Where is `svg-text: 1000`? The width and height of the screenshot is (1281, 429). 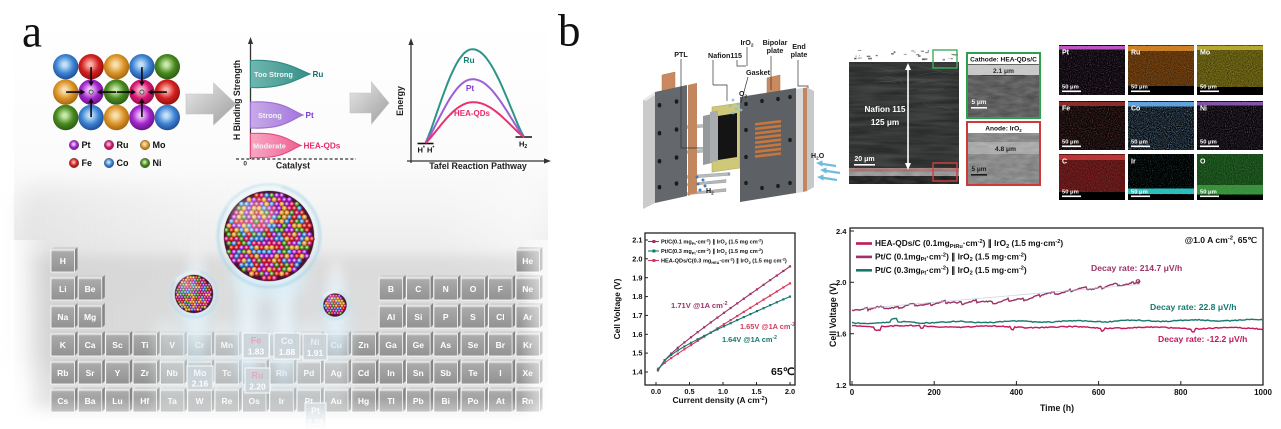
svg-text: 1000 is located at coordinates (1263, 392).